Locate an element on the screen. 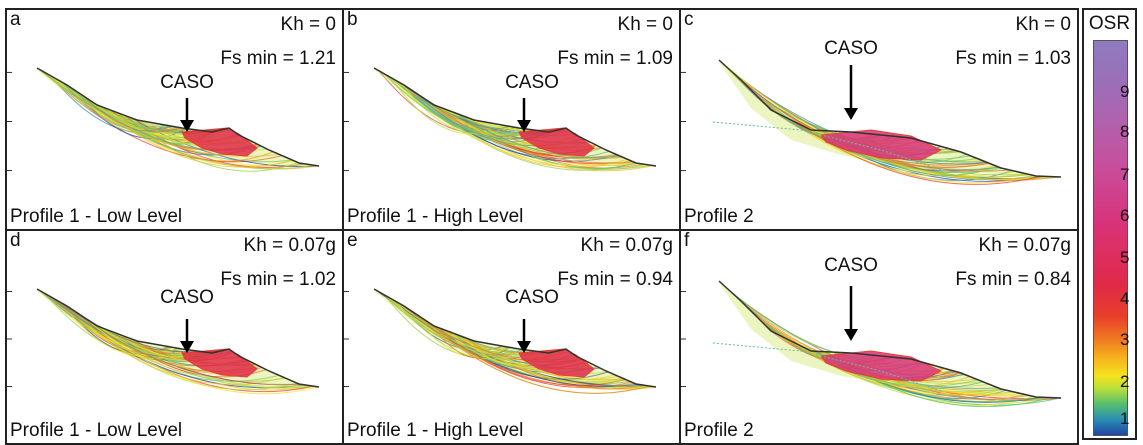 The width and height of the screenshot is (1143, 445). legend-title: OSR is located at coordinates (1109, 24).